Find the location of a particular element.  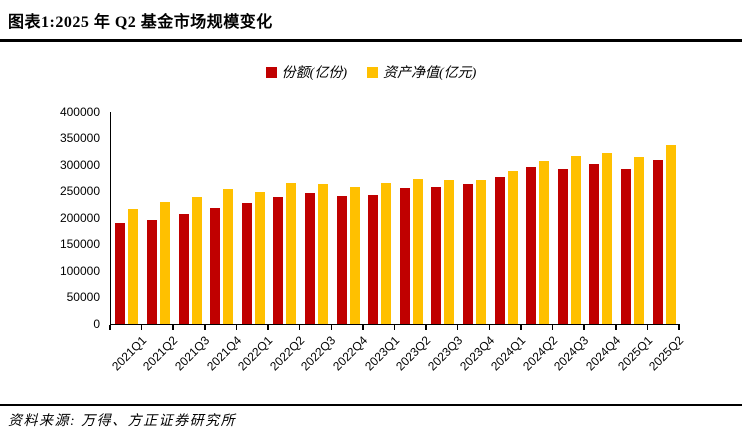

y-axis-label: 200000 is located at coordinates (79, 217).